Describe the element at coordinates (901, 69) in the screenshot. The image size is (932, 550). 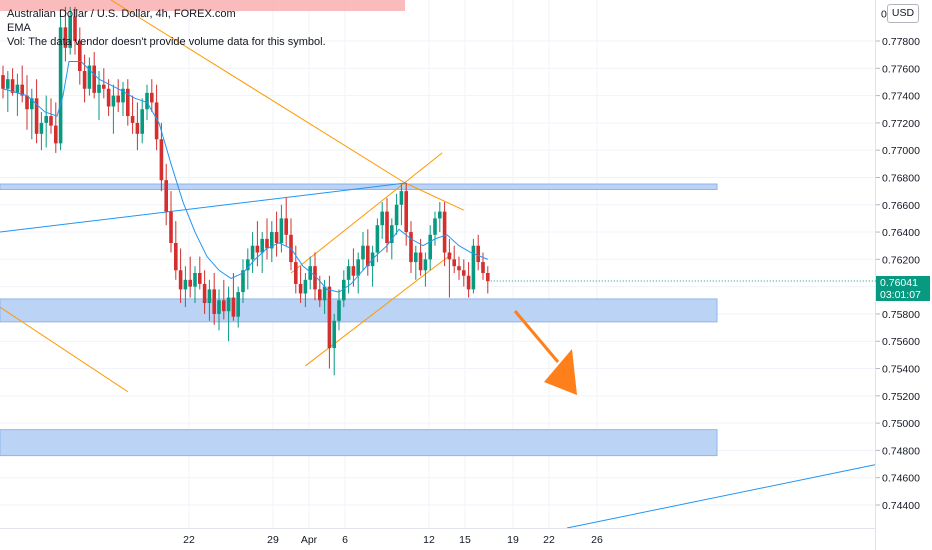
I see `y-tick-label: 0.77600` at that location.